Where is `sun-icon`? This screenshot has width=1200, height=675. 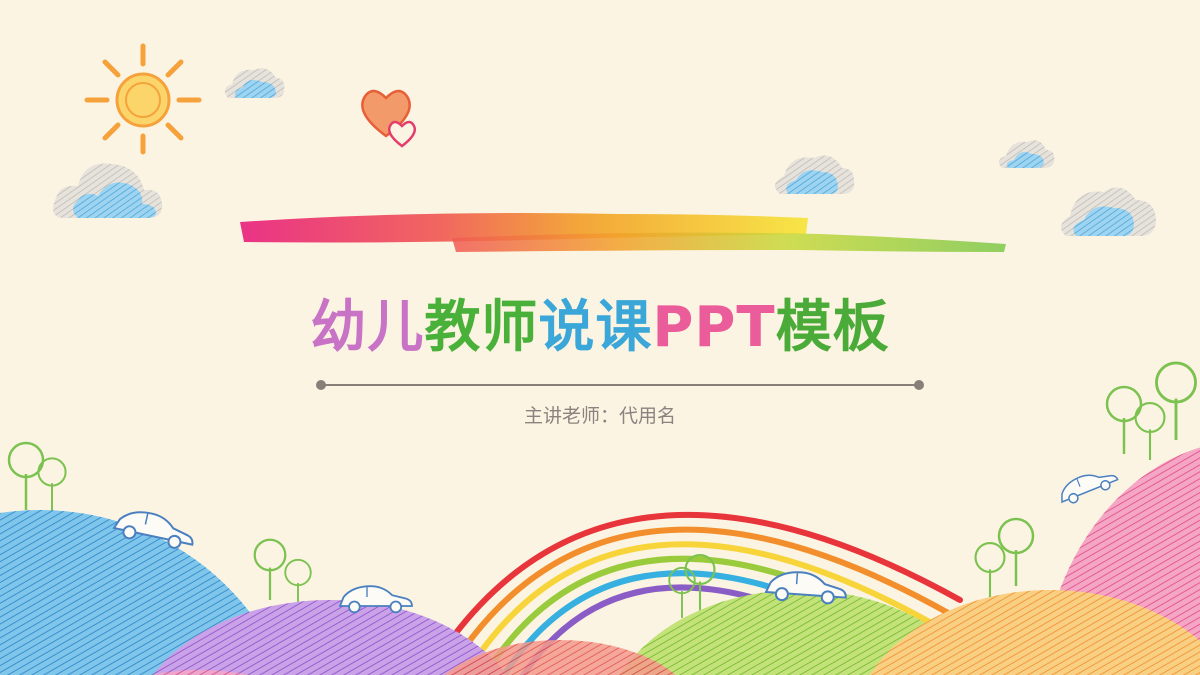 sun-icon is located at coordinates (143, 99).